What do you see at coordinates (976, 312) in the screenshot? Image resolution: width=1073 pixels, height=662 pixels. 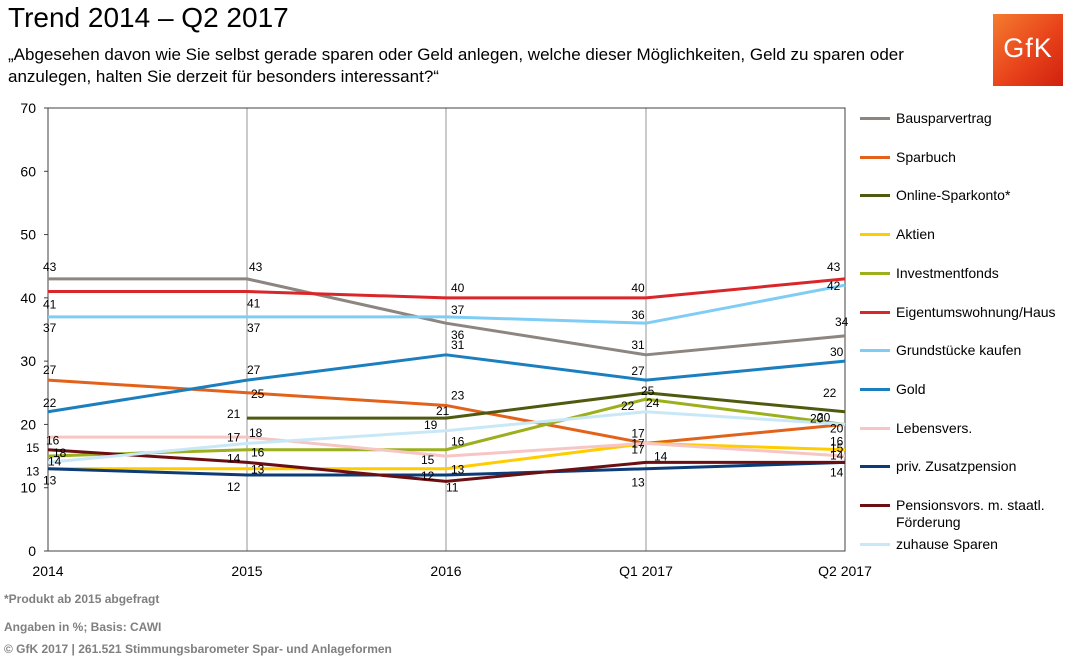 I see `legend-label: Eigentumswohnung/Haus` at bounding box center [976, 312].